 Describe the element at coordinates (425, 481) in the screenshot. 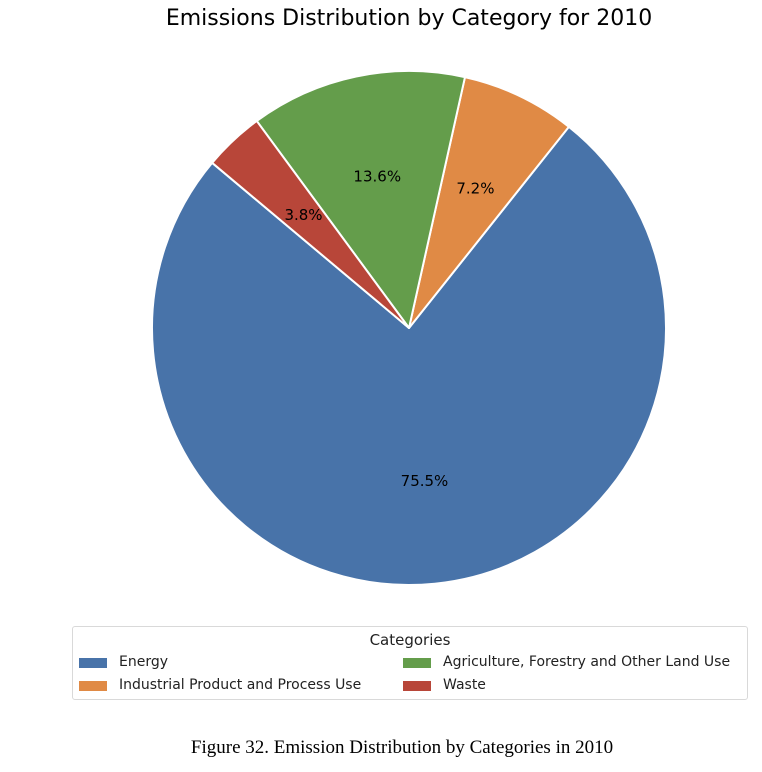

I see `slice-label-energy: 75.5%` at that location.